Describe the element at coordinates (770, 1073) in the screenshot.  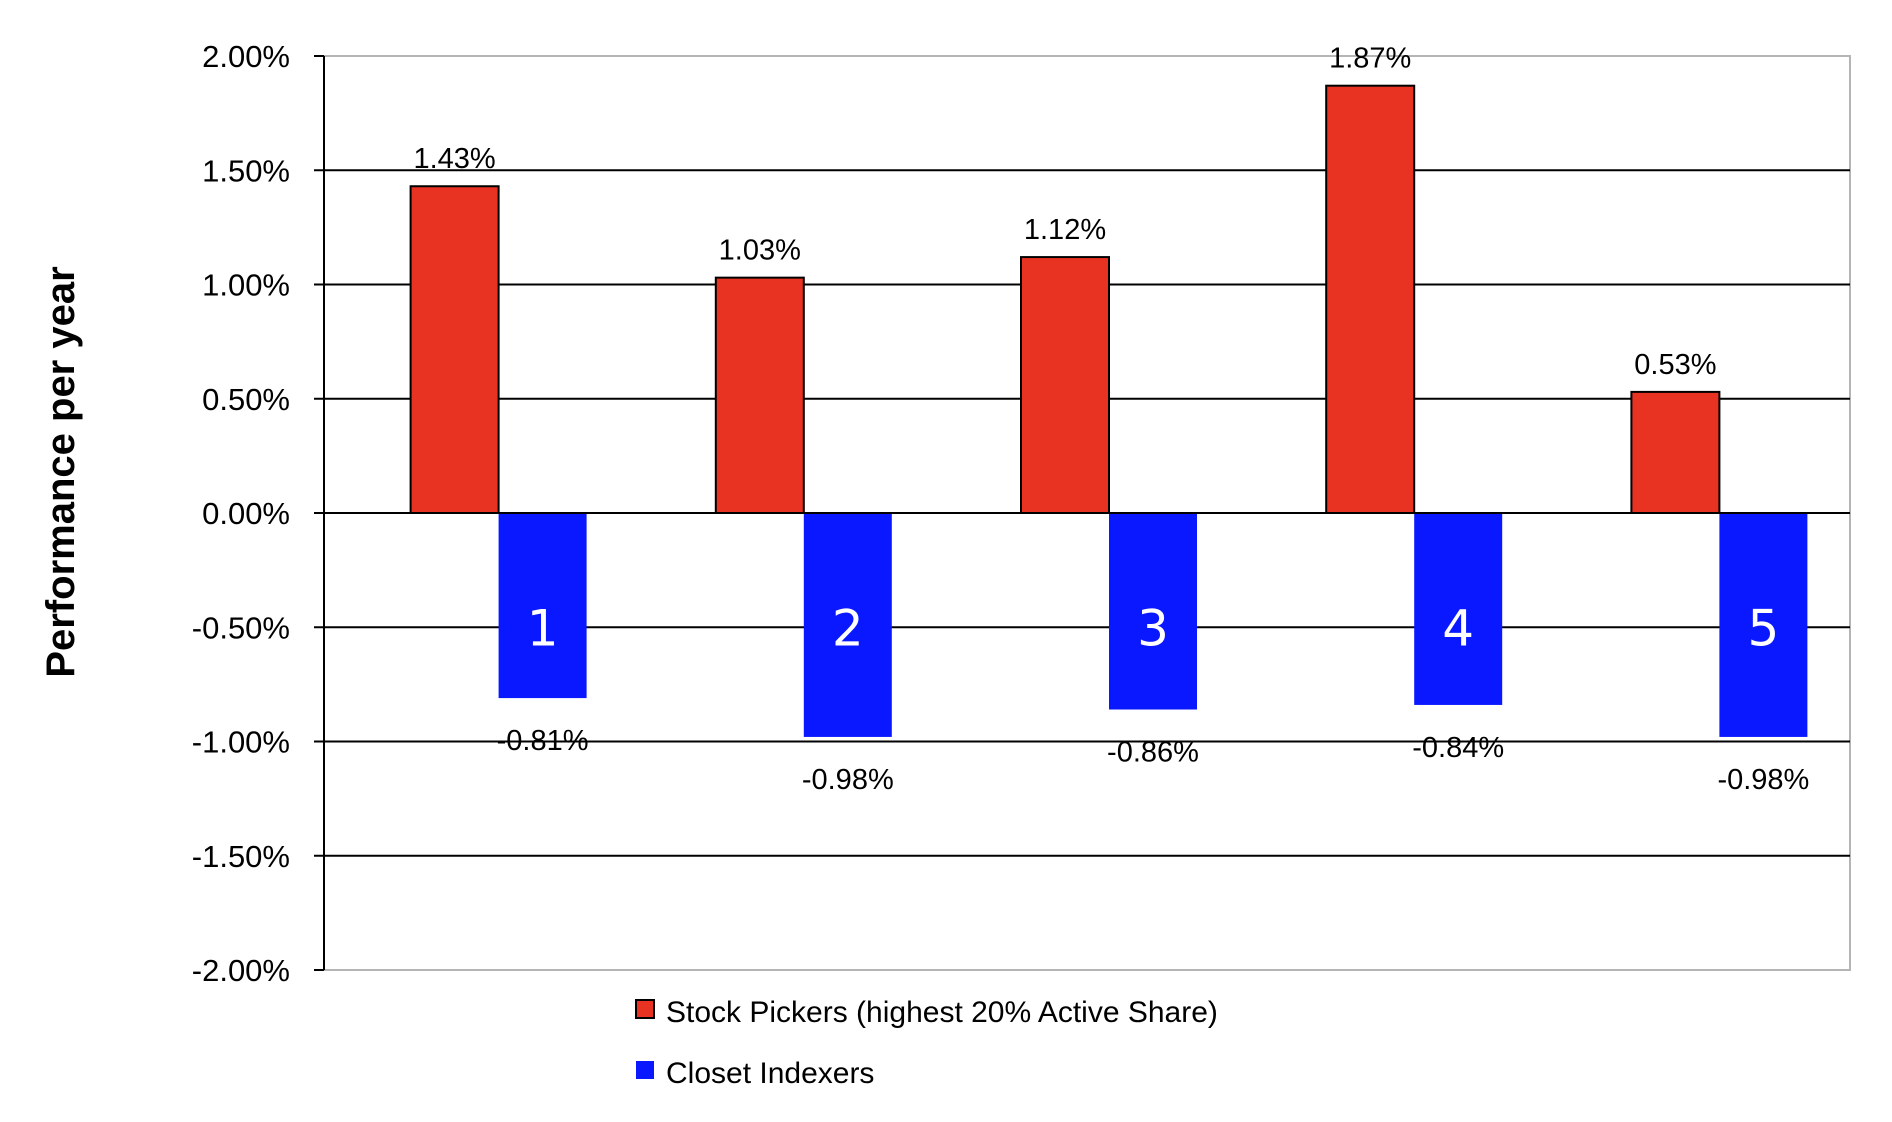
I see `legend-entry: Closet Indexers` at that location.